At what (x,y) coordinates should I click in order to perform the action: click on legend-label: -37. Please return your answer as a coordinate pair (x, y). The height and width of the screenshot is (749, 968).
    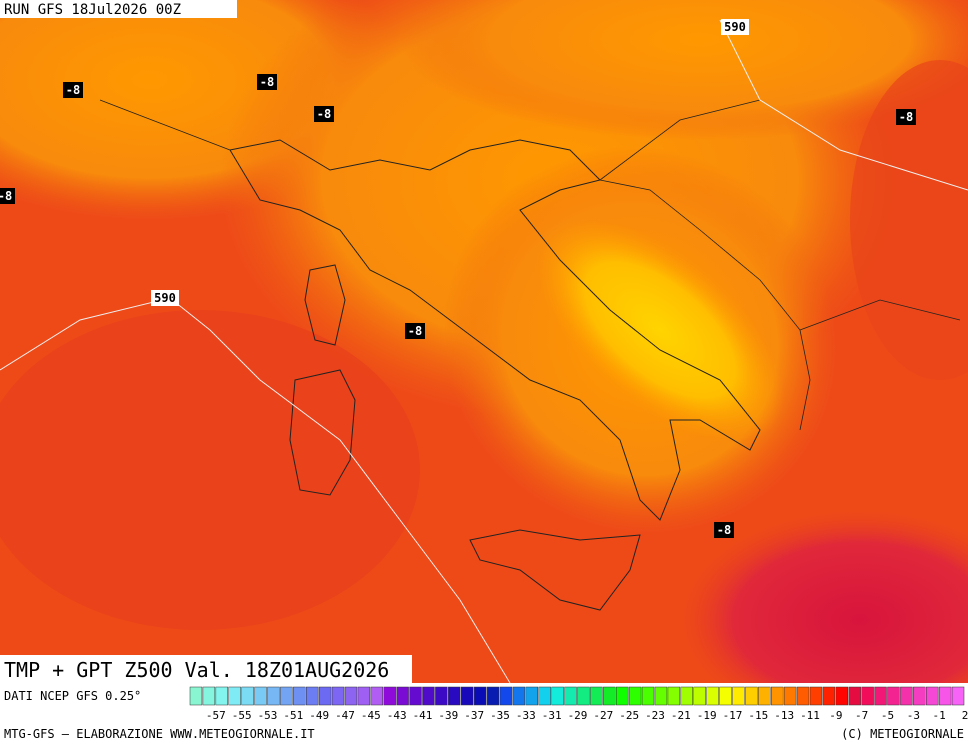
    Looking at the image, I should click on (474, 715).